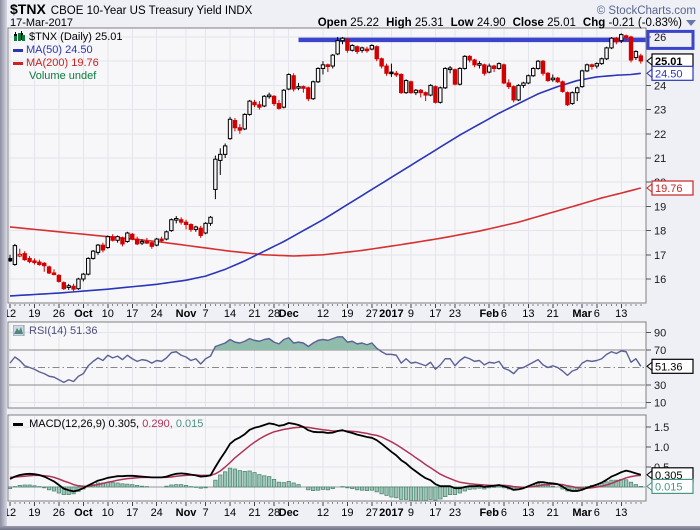  I want to click on macd-hist-value: 0.015, so click(189, 424).